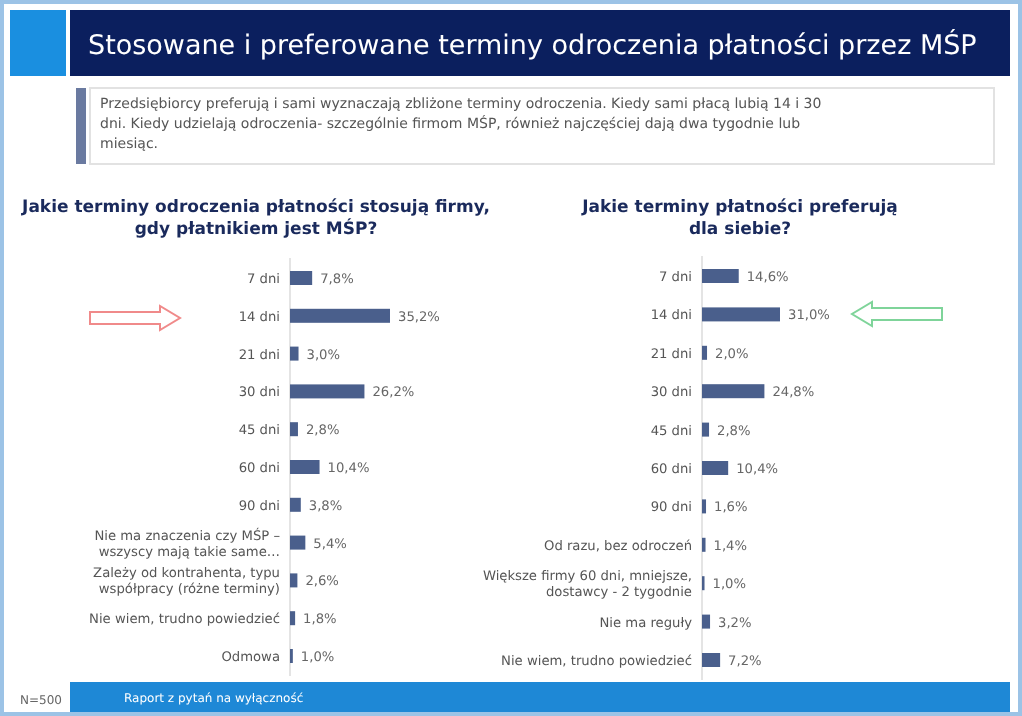 This screenshot has height=716, width=1022. I want to click on chart-title: Jakie terminy odroczenia płatności stosują firmy, gdy płatnikiem jest MŚP?, so click(255, 219).